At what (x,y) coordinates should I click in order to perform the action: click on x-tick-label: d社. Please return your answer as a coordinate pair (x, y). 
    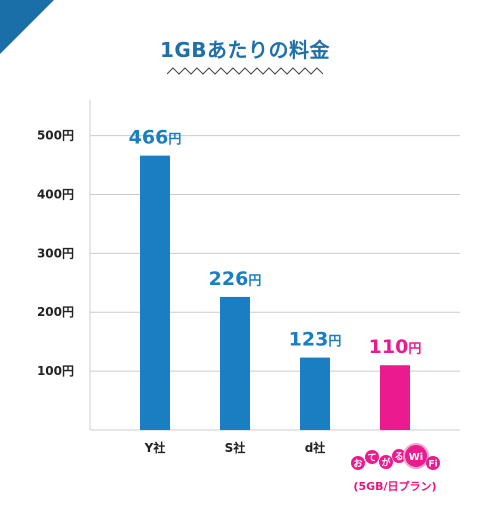
    Looking at the image, I should click on (315, 447).